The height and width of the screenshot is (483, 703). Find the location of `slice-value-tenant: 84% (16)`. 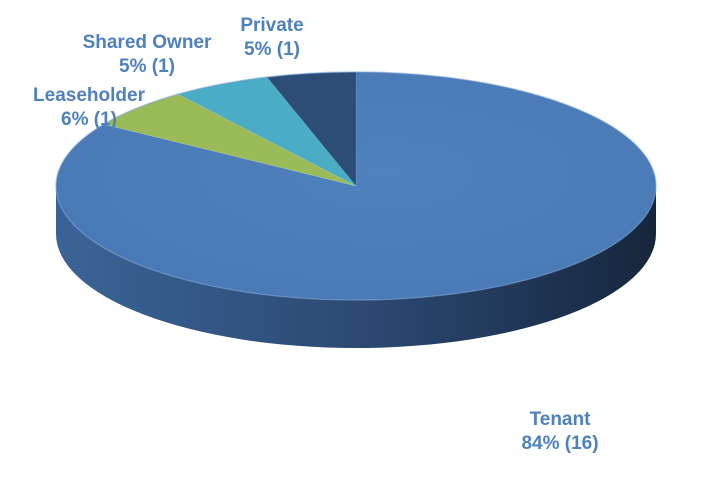

slice-value-tenant: 84% (16) is located at coordinates (560, 443).